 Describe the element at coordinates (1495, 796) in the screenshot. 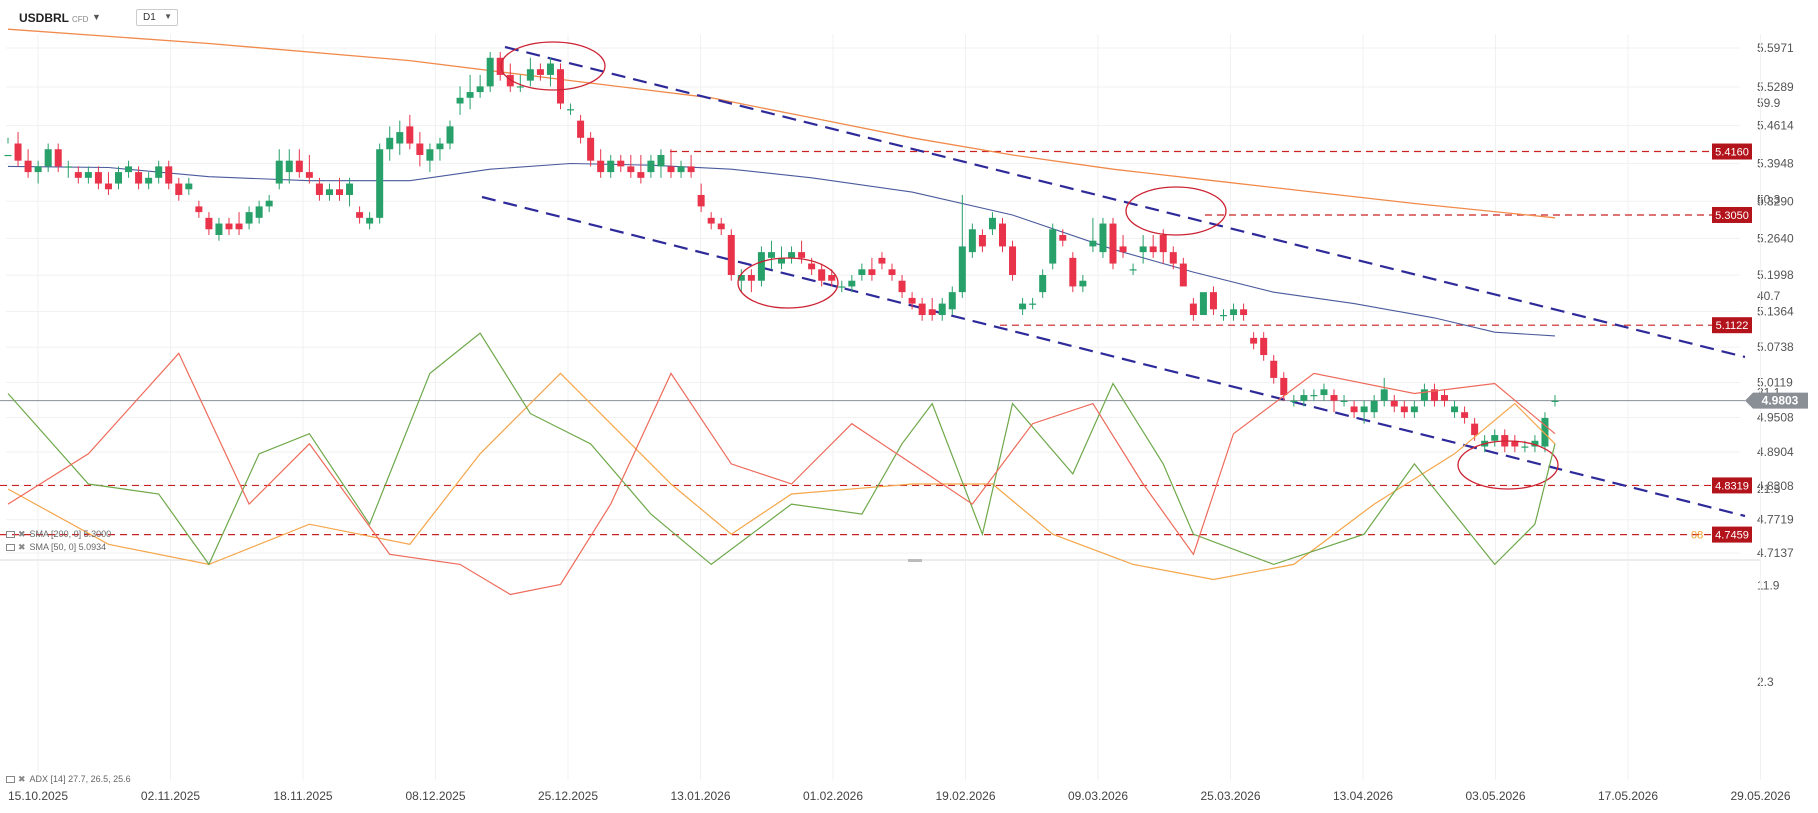

I see `date-tick-label: 03.05.2026` at that location.